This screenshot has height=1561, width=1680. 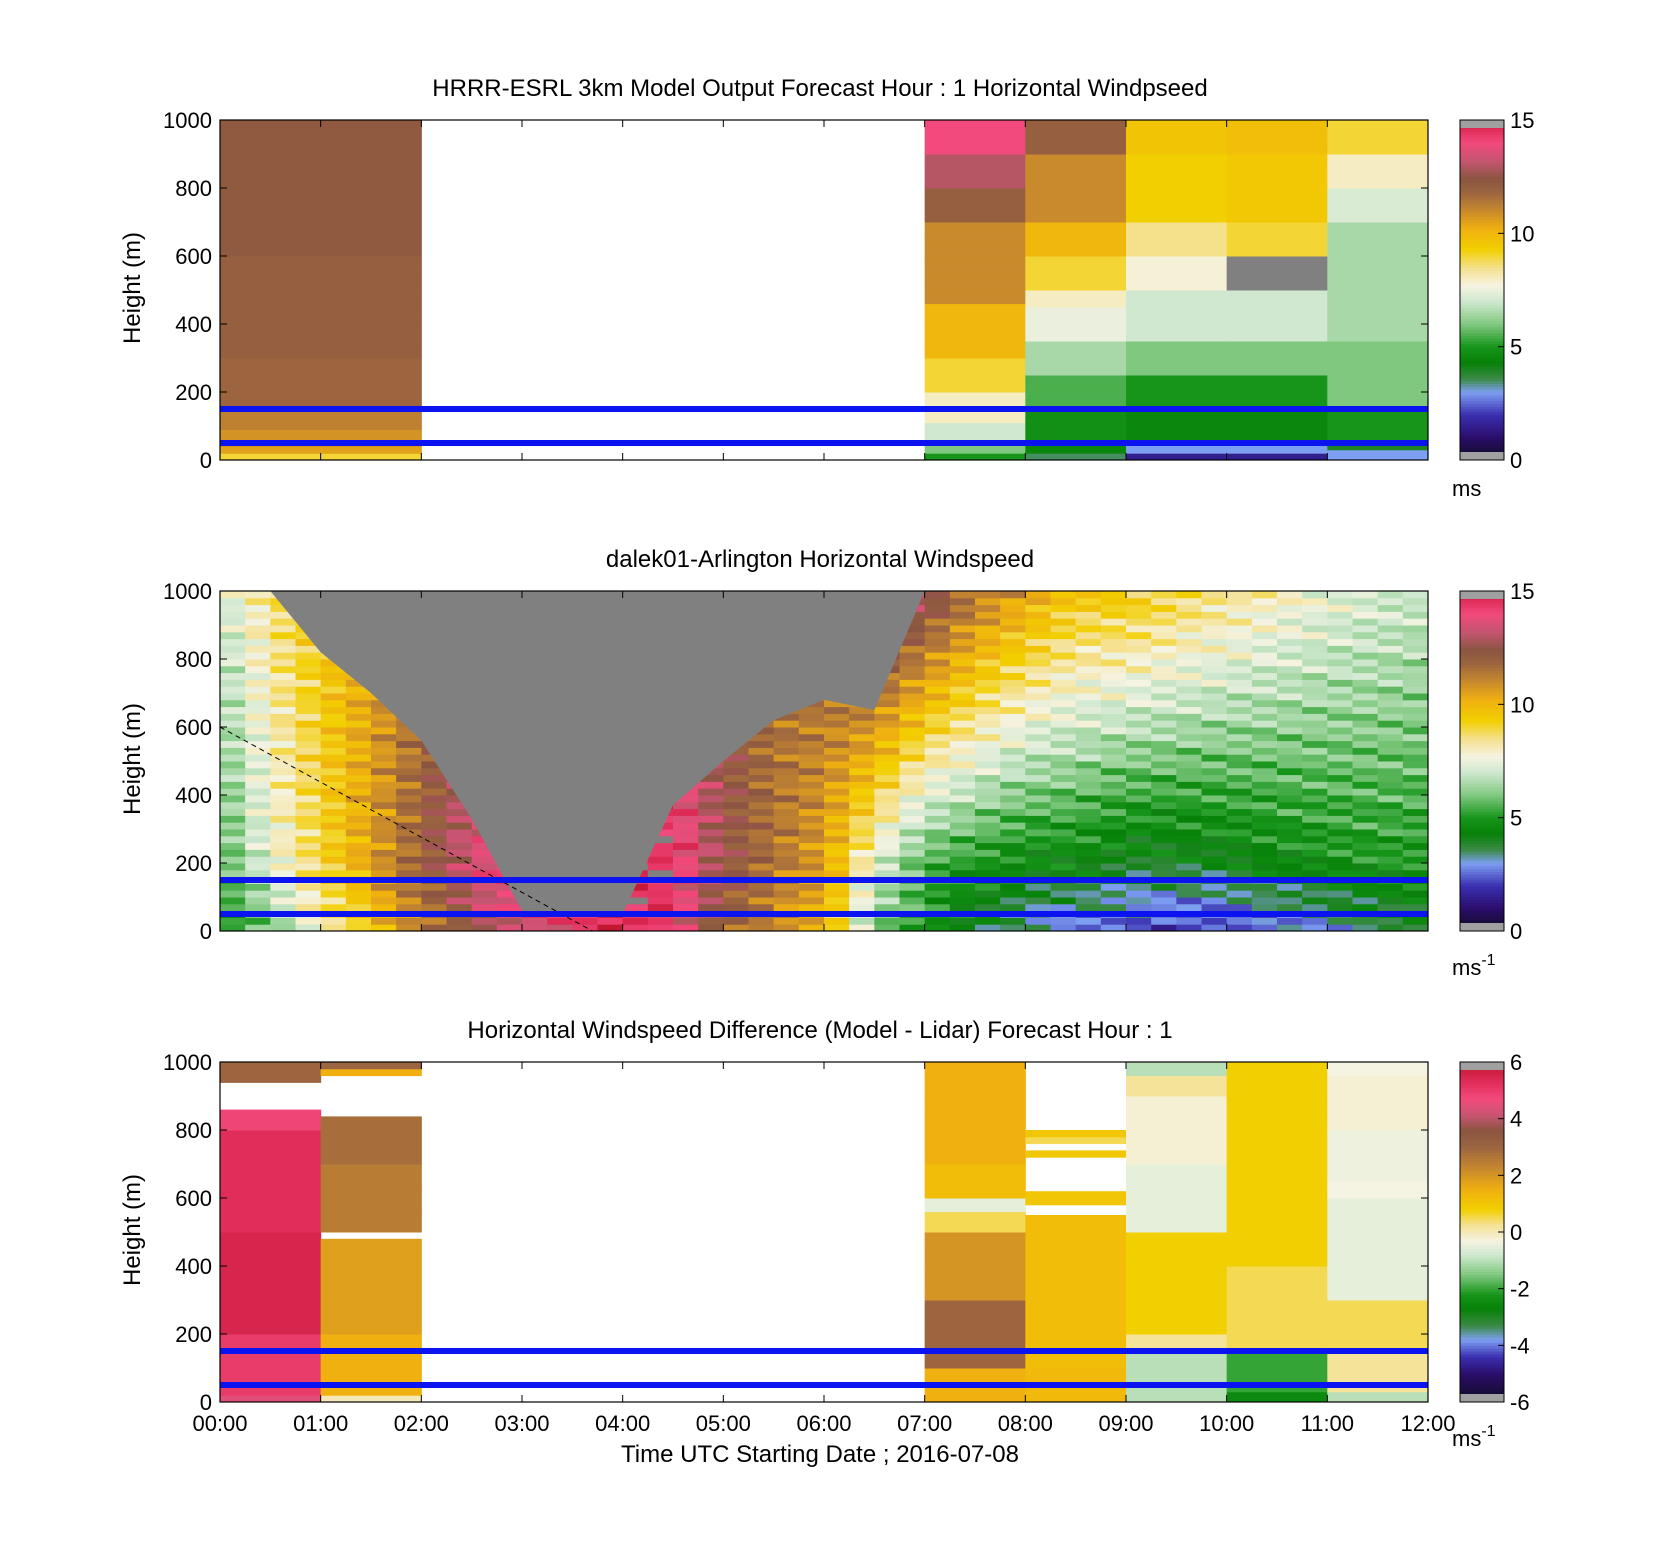 What do you see at coordinates (187, 1062) in the screenshot?
I see `y-tick-label: 1000` at bounding box center [187, 1062].